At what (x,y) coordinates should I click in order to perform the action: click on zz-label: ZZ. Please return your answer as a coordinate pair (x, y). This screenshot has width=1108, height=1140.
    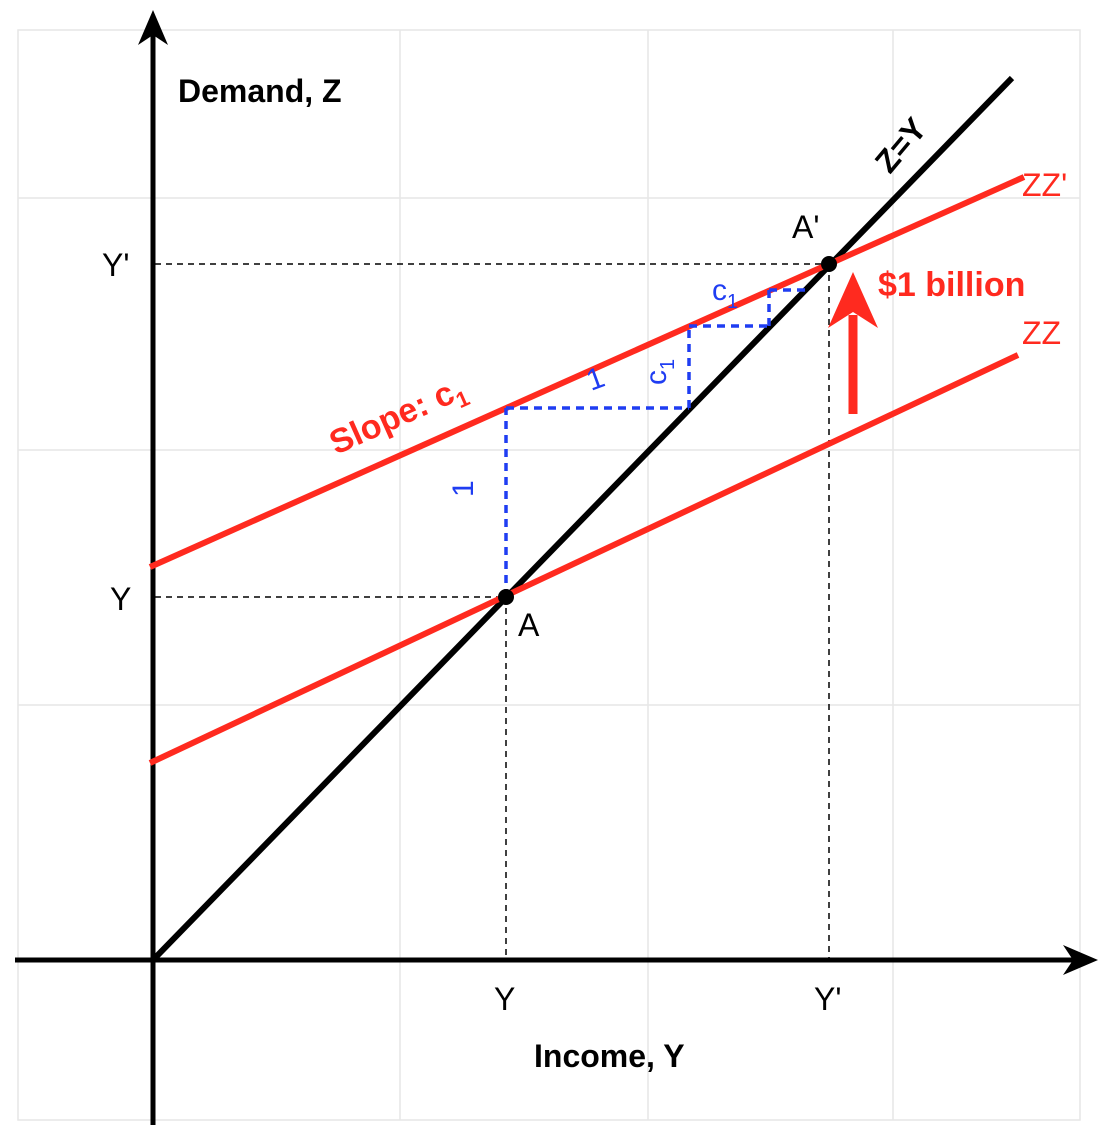
    Looking at the image, I should click on (1041, 333).